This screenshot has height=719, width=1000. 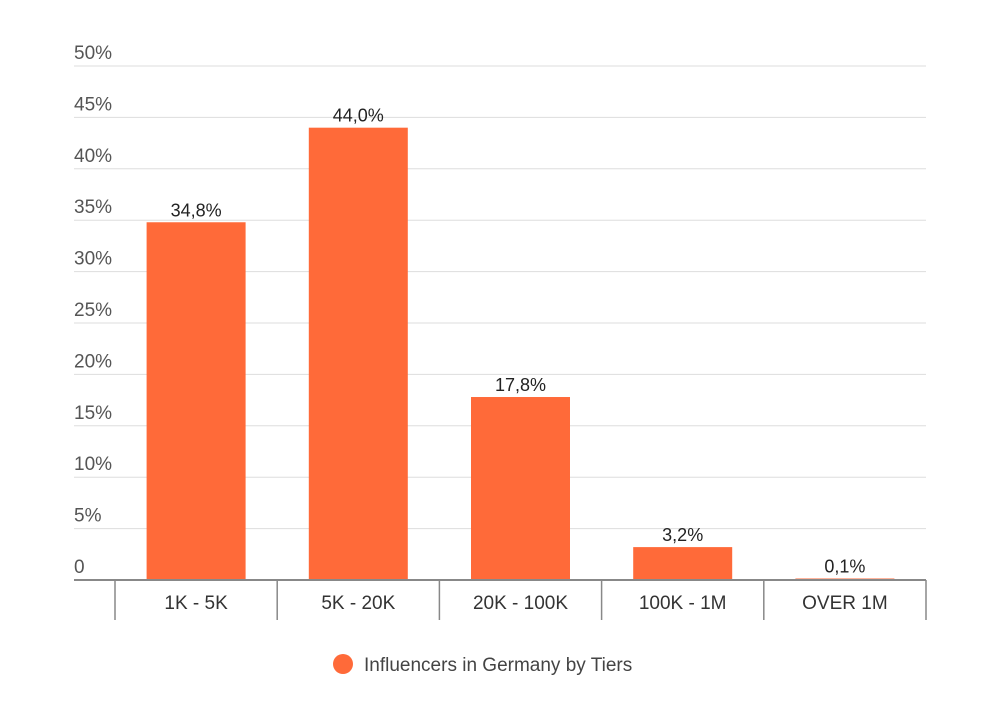 I want to click on y-tick-label: 50%, so click(x=93, y=53).